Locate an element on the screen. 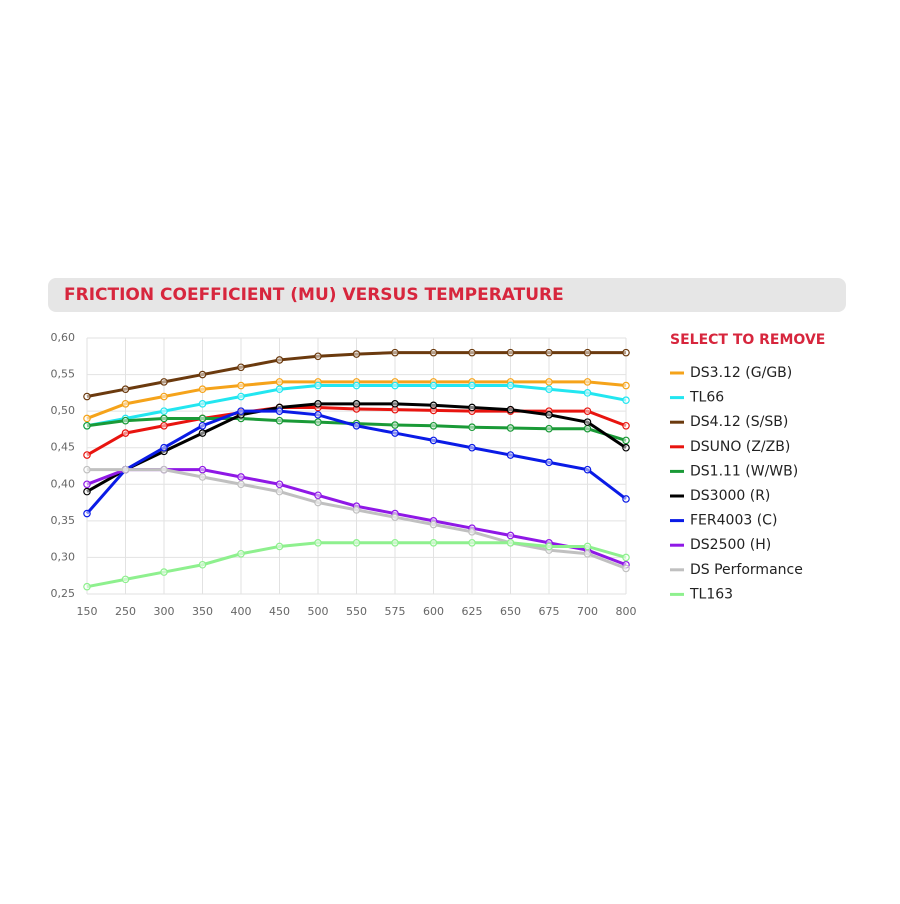  y-tick-label: 0,60 is located at coordinates (63, 337).